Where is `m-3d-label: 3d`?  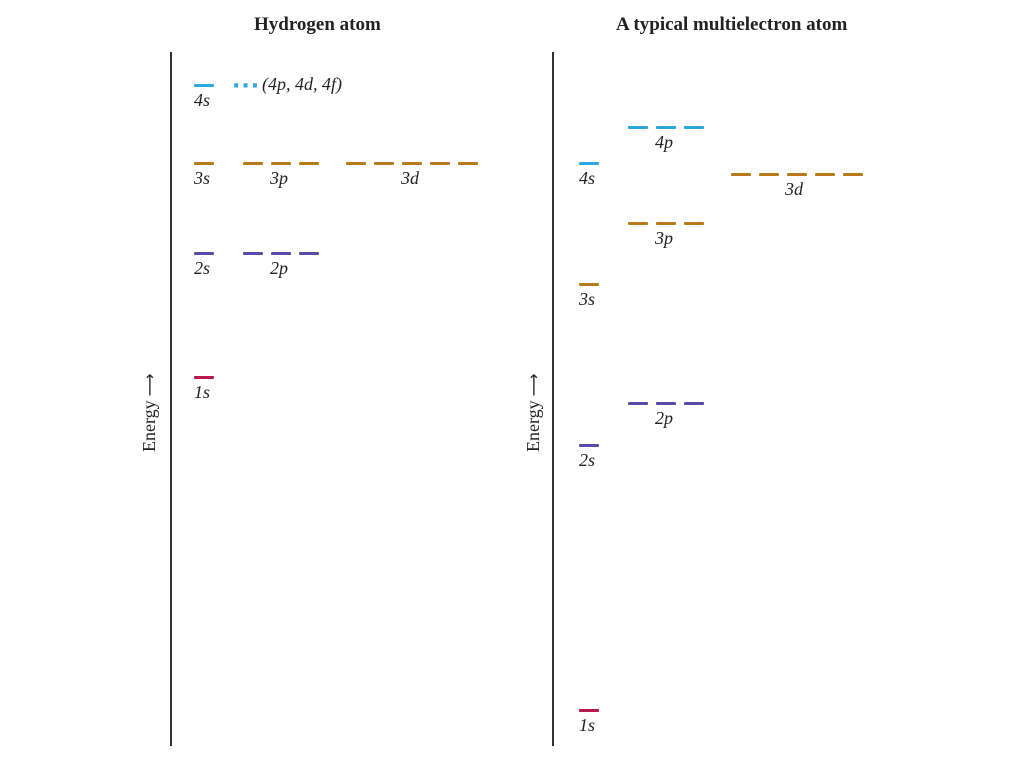
m-3d-label: 3d is located at coordinates (794, 189).